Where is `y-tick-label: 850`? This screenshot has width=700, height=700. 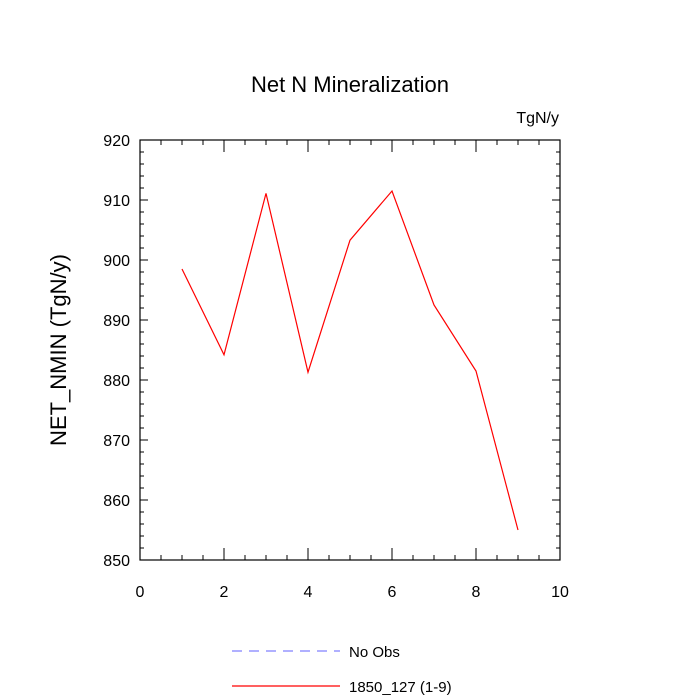
y-tick-label: 850 is located at coordinates (116, 561).